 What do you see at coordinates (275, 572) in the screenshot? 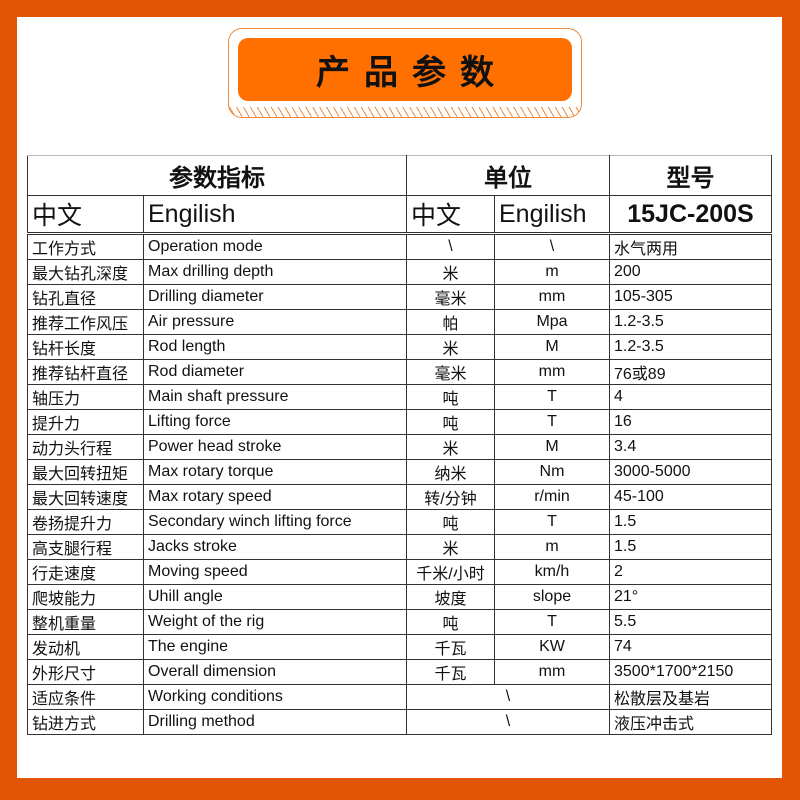
I see `cell-en: Moving speed` at bounding box center [275, 572].